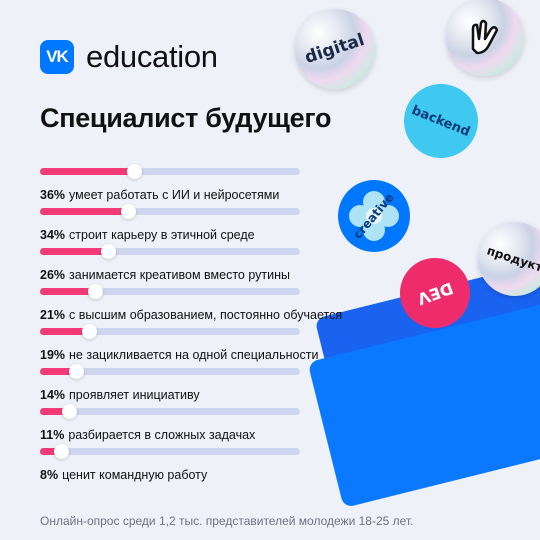  I want to click on product-sticker: продукт, so click(509, 259).